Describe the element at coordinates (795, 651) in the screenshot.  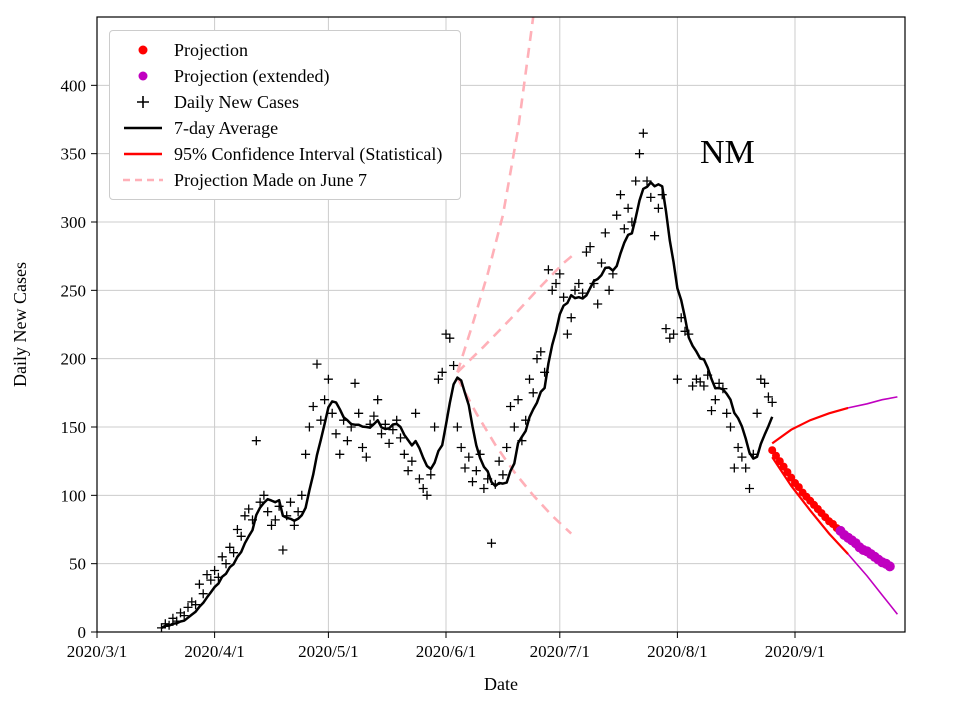
I see `x-tick-label: 2020/9/1` at that location.